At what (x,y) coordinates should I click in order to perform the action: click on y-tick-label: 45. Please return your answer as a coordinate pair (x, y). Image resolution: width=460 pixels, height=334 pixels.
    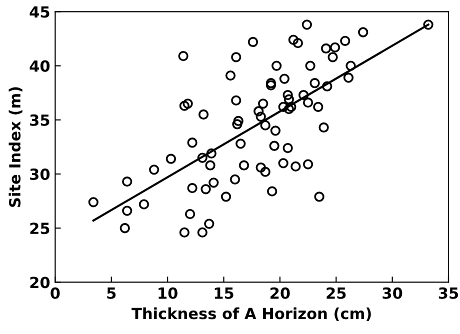
    Looking at the image, I should click on (40, 12).